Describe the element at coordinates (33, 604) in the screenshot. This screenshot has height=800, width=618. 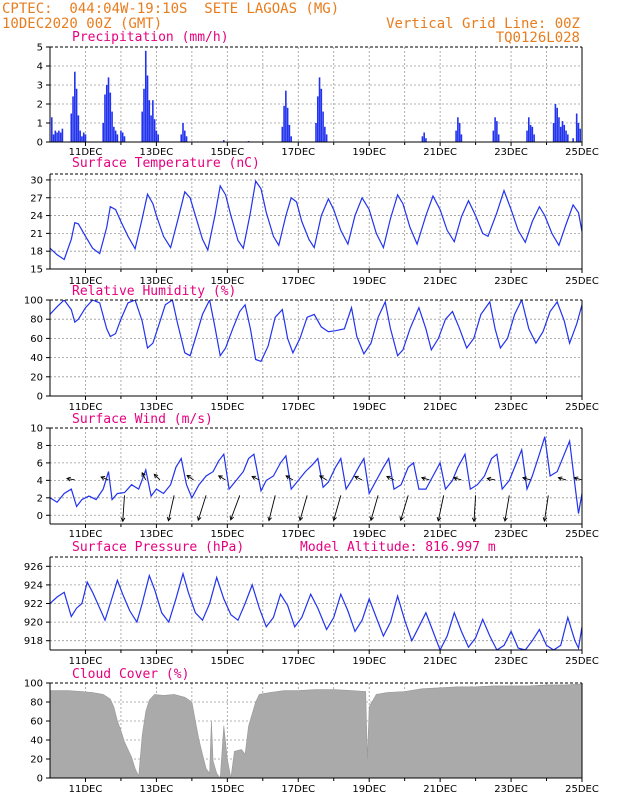
I see `y-tick-label: 922` at that location.